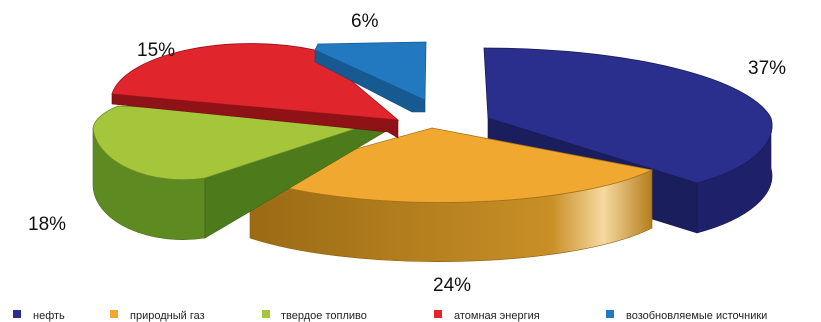 The width and height of the screenshot is (821, 322). I want to click on legend-item-tverd: твердое топливо, so click(314, 316).